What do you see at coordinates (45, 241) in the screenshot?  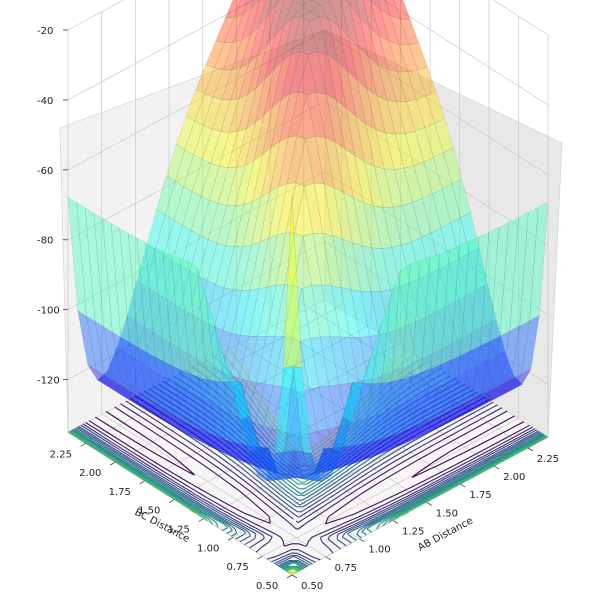 I see `z-tick-label: -80` at bounding box center [45, 241].